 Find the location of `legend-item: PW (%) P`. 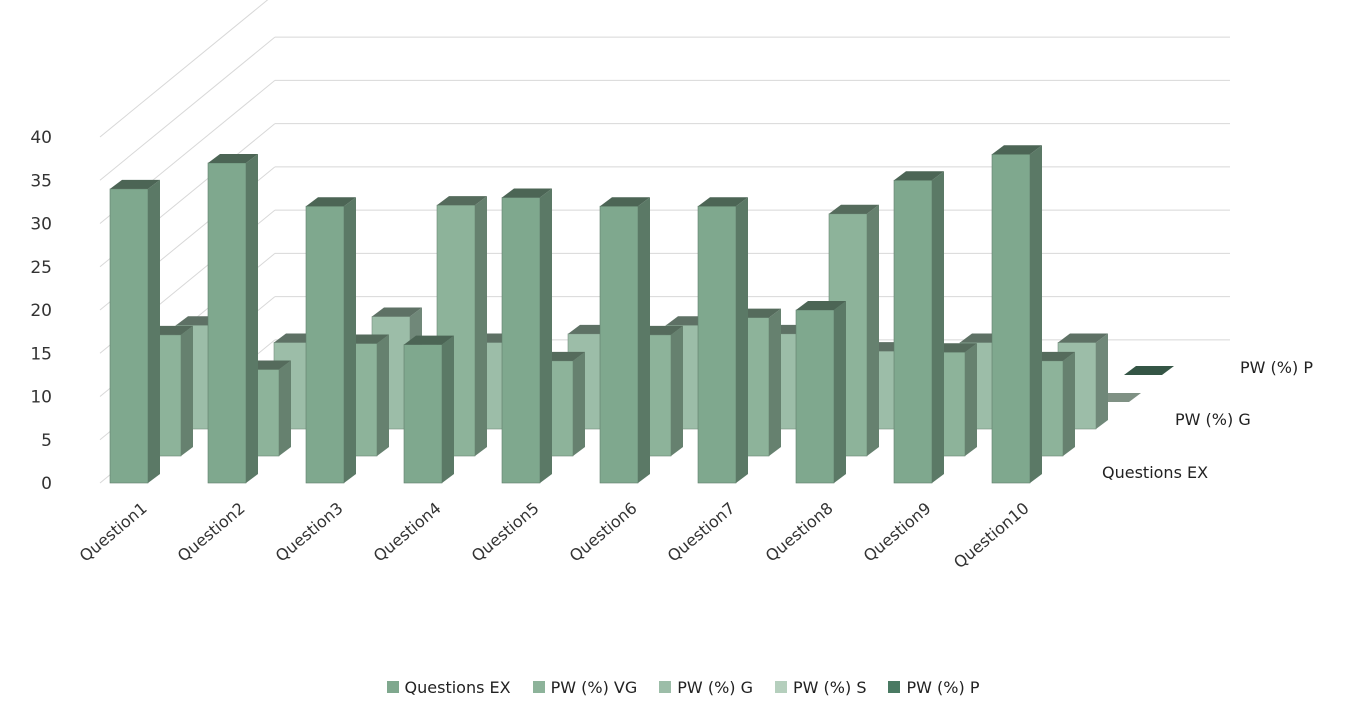

legend-item: PW (%) P is located at coordinates (933, 687).